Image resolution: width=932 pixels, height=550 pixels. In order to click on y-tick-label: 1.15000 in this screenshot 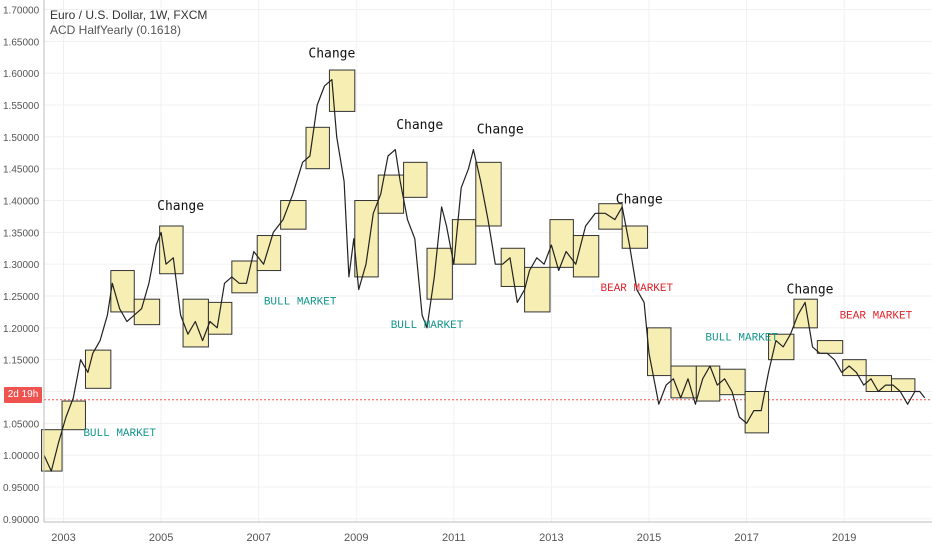, I will do `click(21, 361)`.